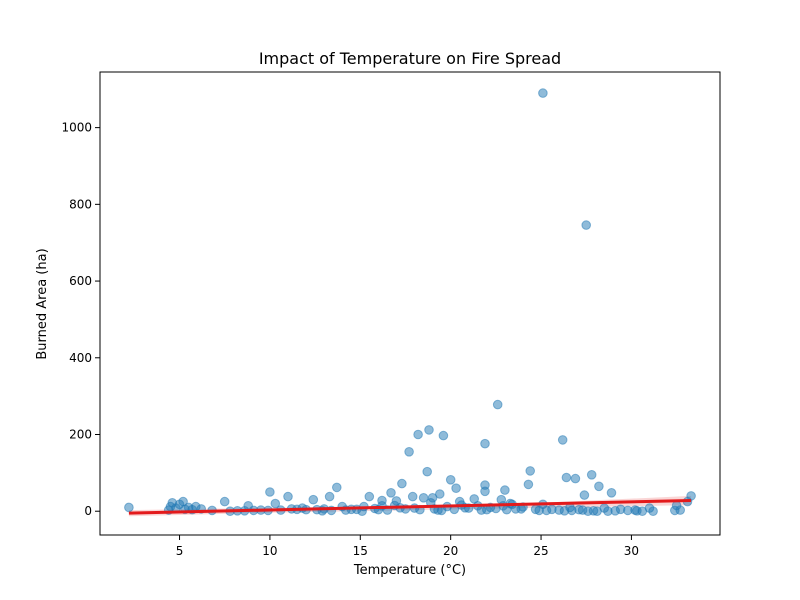 This screenshot has width=800, height=600. Describe the element at coordinates (409, 570) in the screenshot. I see `x-axis-label: Temperature (°C)` at that location.